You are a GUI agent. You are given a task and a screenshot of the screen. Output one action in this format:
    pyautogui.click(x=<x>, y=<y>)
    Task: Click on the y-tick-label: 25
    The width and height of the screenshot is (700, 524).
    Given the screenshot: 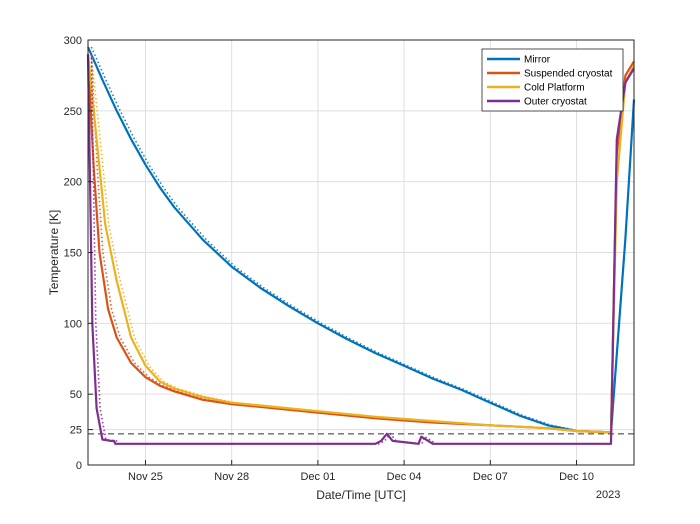 What is the action you would take?
    pyautogui.click(x=76, y=431)
    